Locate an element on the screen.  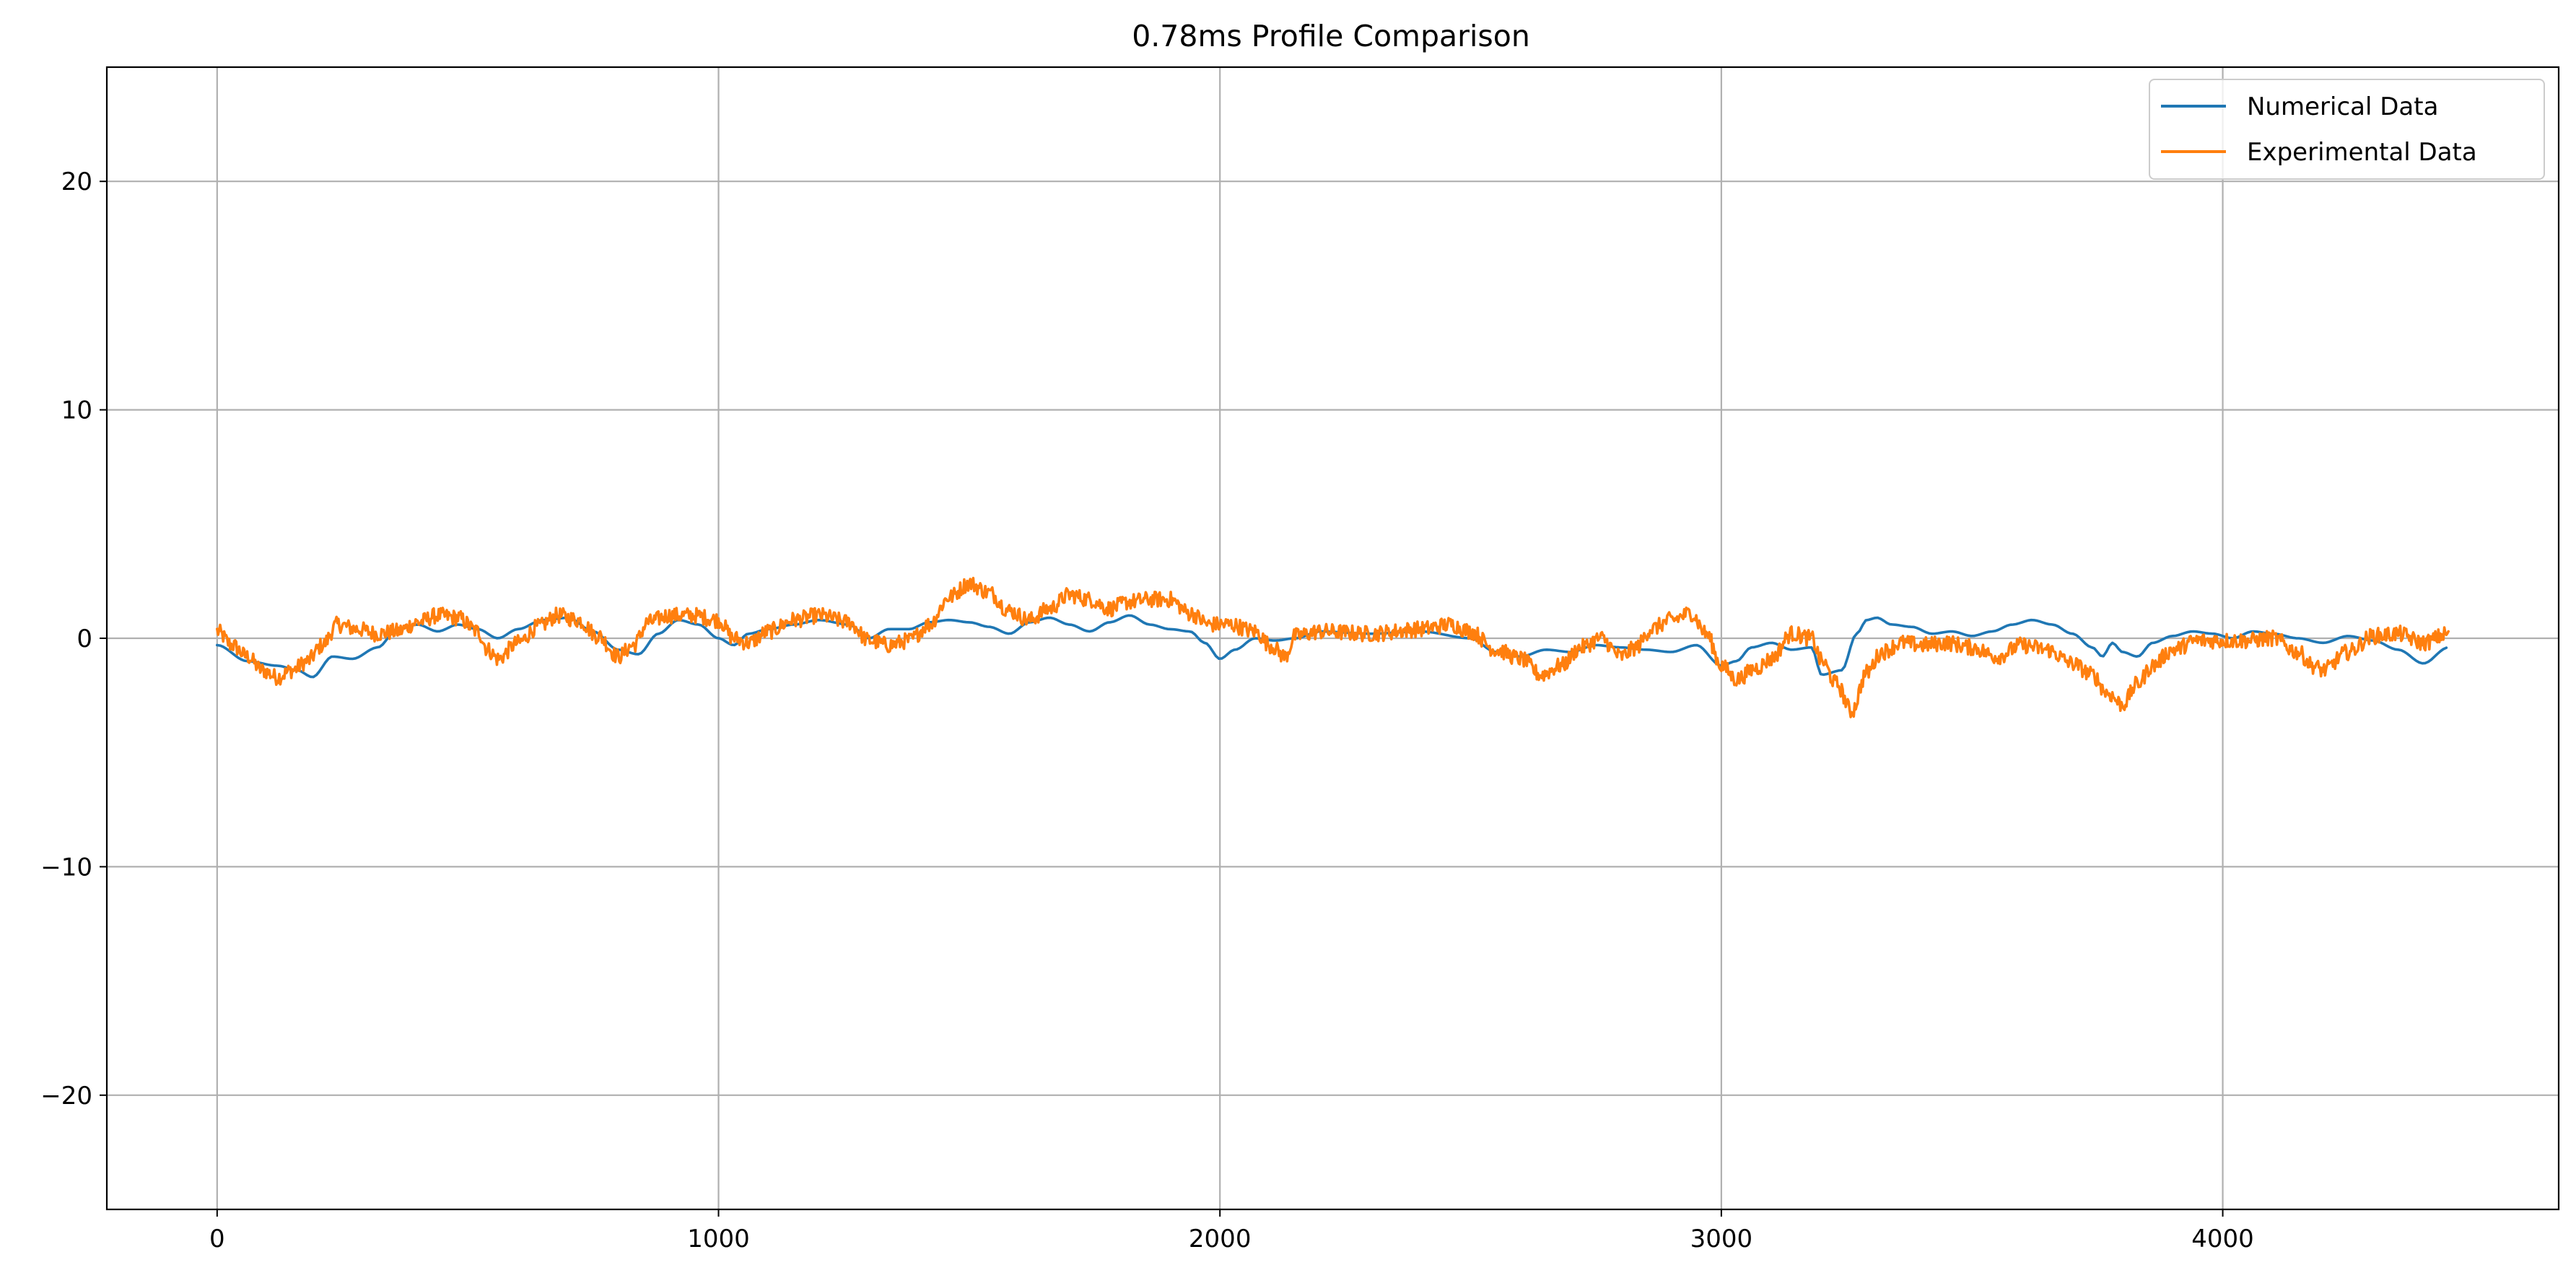
legend: Numerical Data Experimental Data is located at coordinates (2347, 129).